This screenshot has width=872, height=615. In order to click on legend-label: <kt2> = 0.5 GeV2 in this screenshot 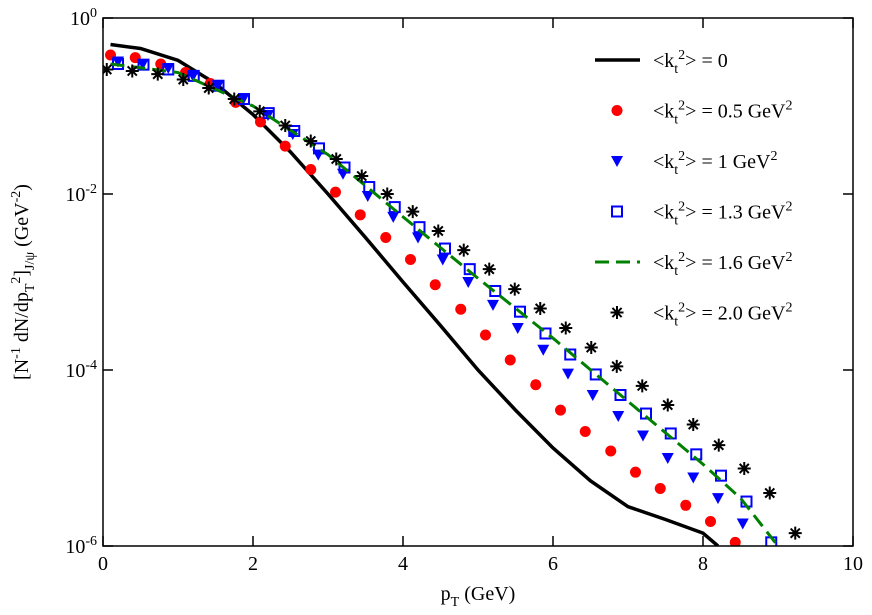, I will do `click(723, 113)`.